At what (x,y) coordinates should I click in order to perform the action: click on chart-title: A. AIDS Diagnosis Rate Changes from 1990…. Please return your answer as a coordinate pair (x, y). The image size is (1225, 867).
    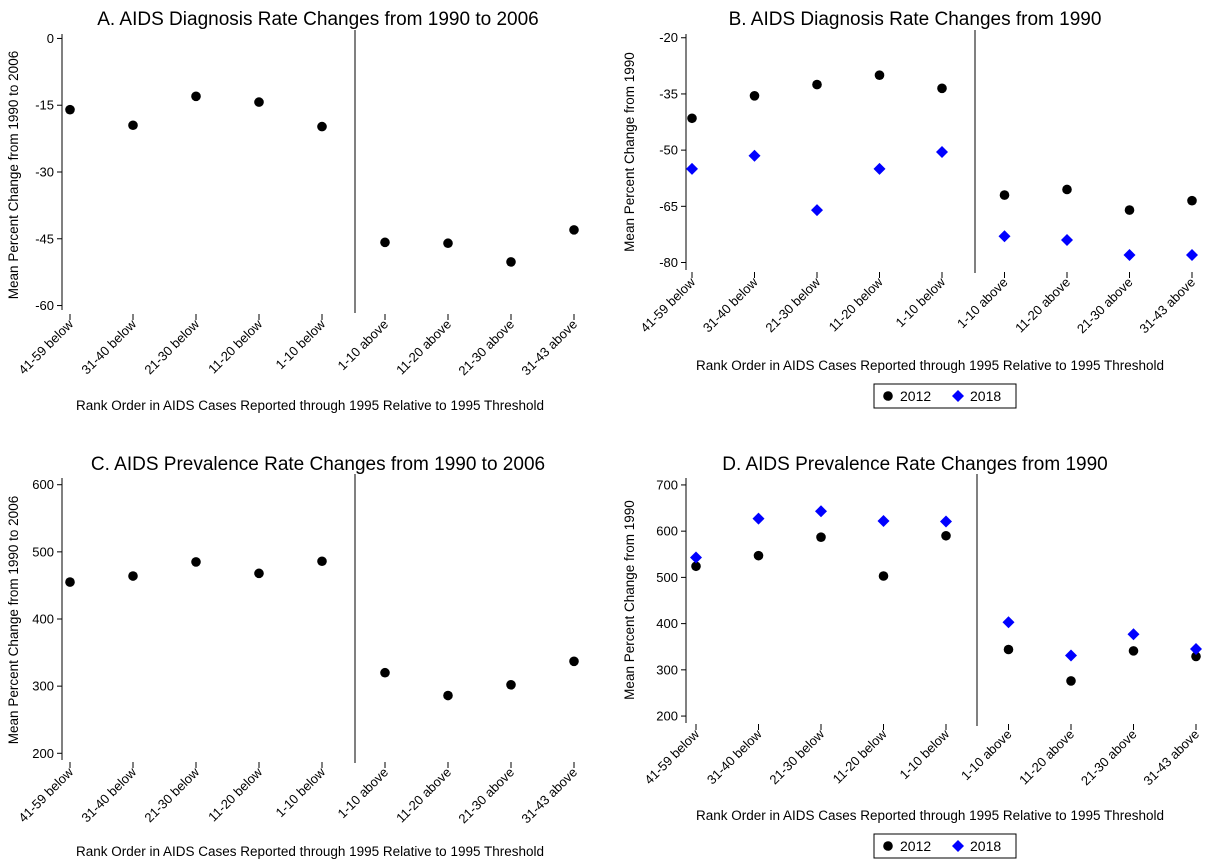
    Looking at the image, I should click on (317, 19).